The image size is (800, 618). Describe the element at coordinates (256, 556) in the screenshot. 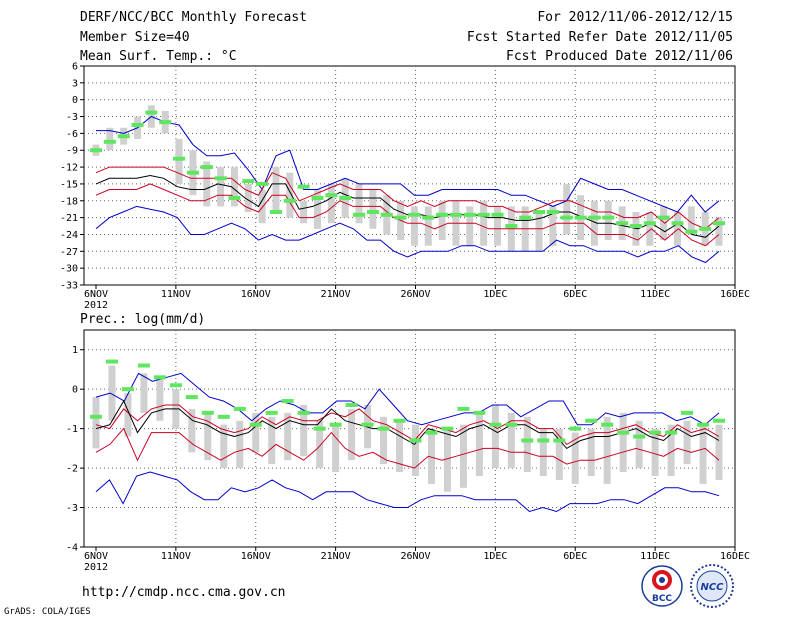

I see `x-tick-label: 16NOV` at that location.